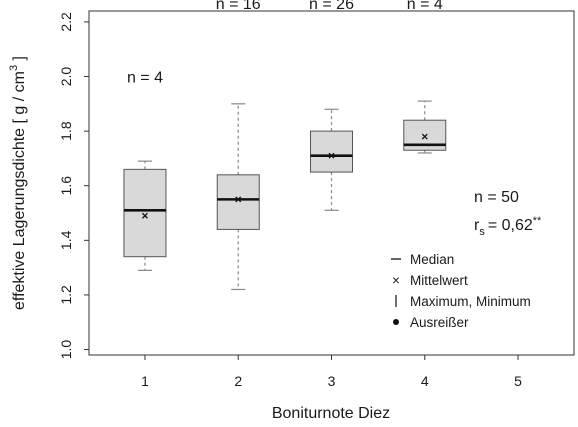  I want to click on legend-label: Median, so click(432, 259).